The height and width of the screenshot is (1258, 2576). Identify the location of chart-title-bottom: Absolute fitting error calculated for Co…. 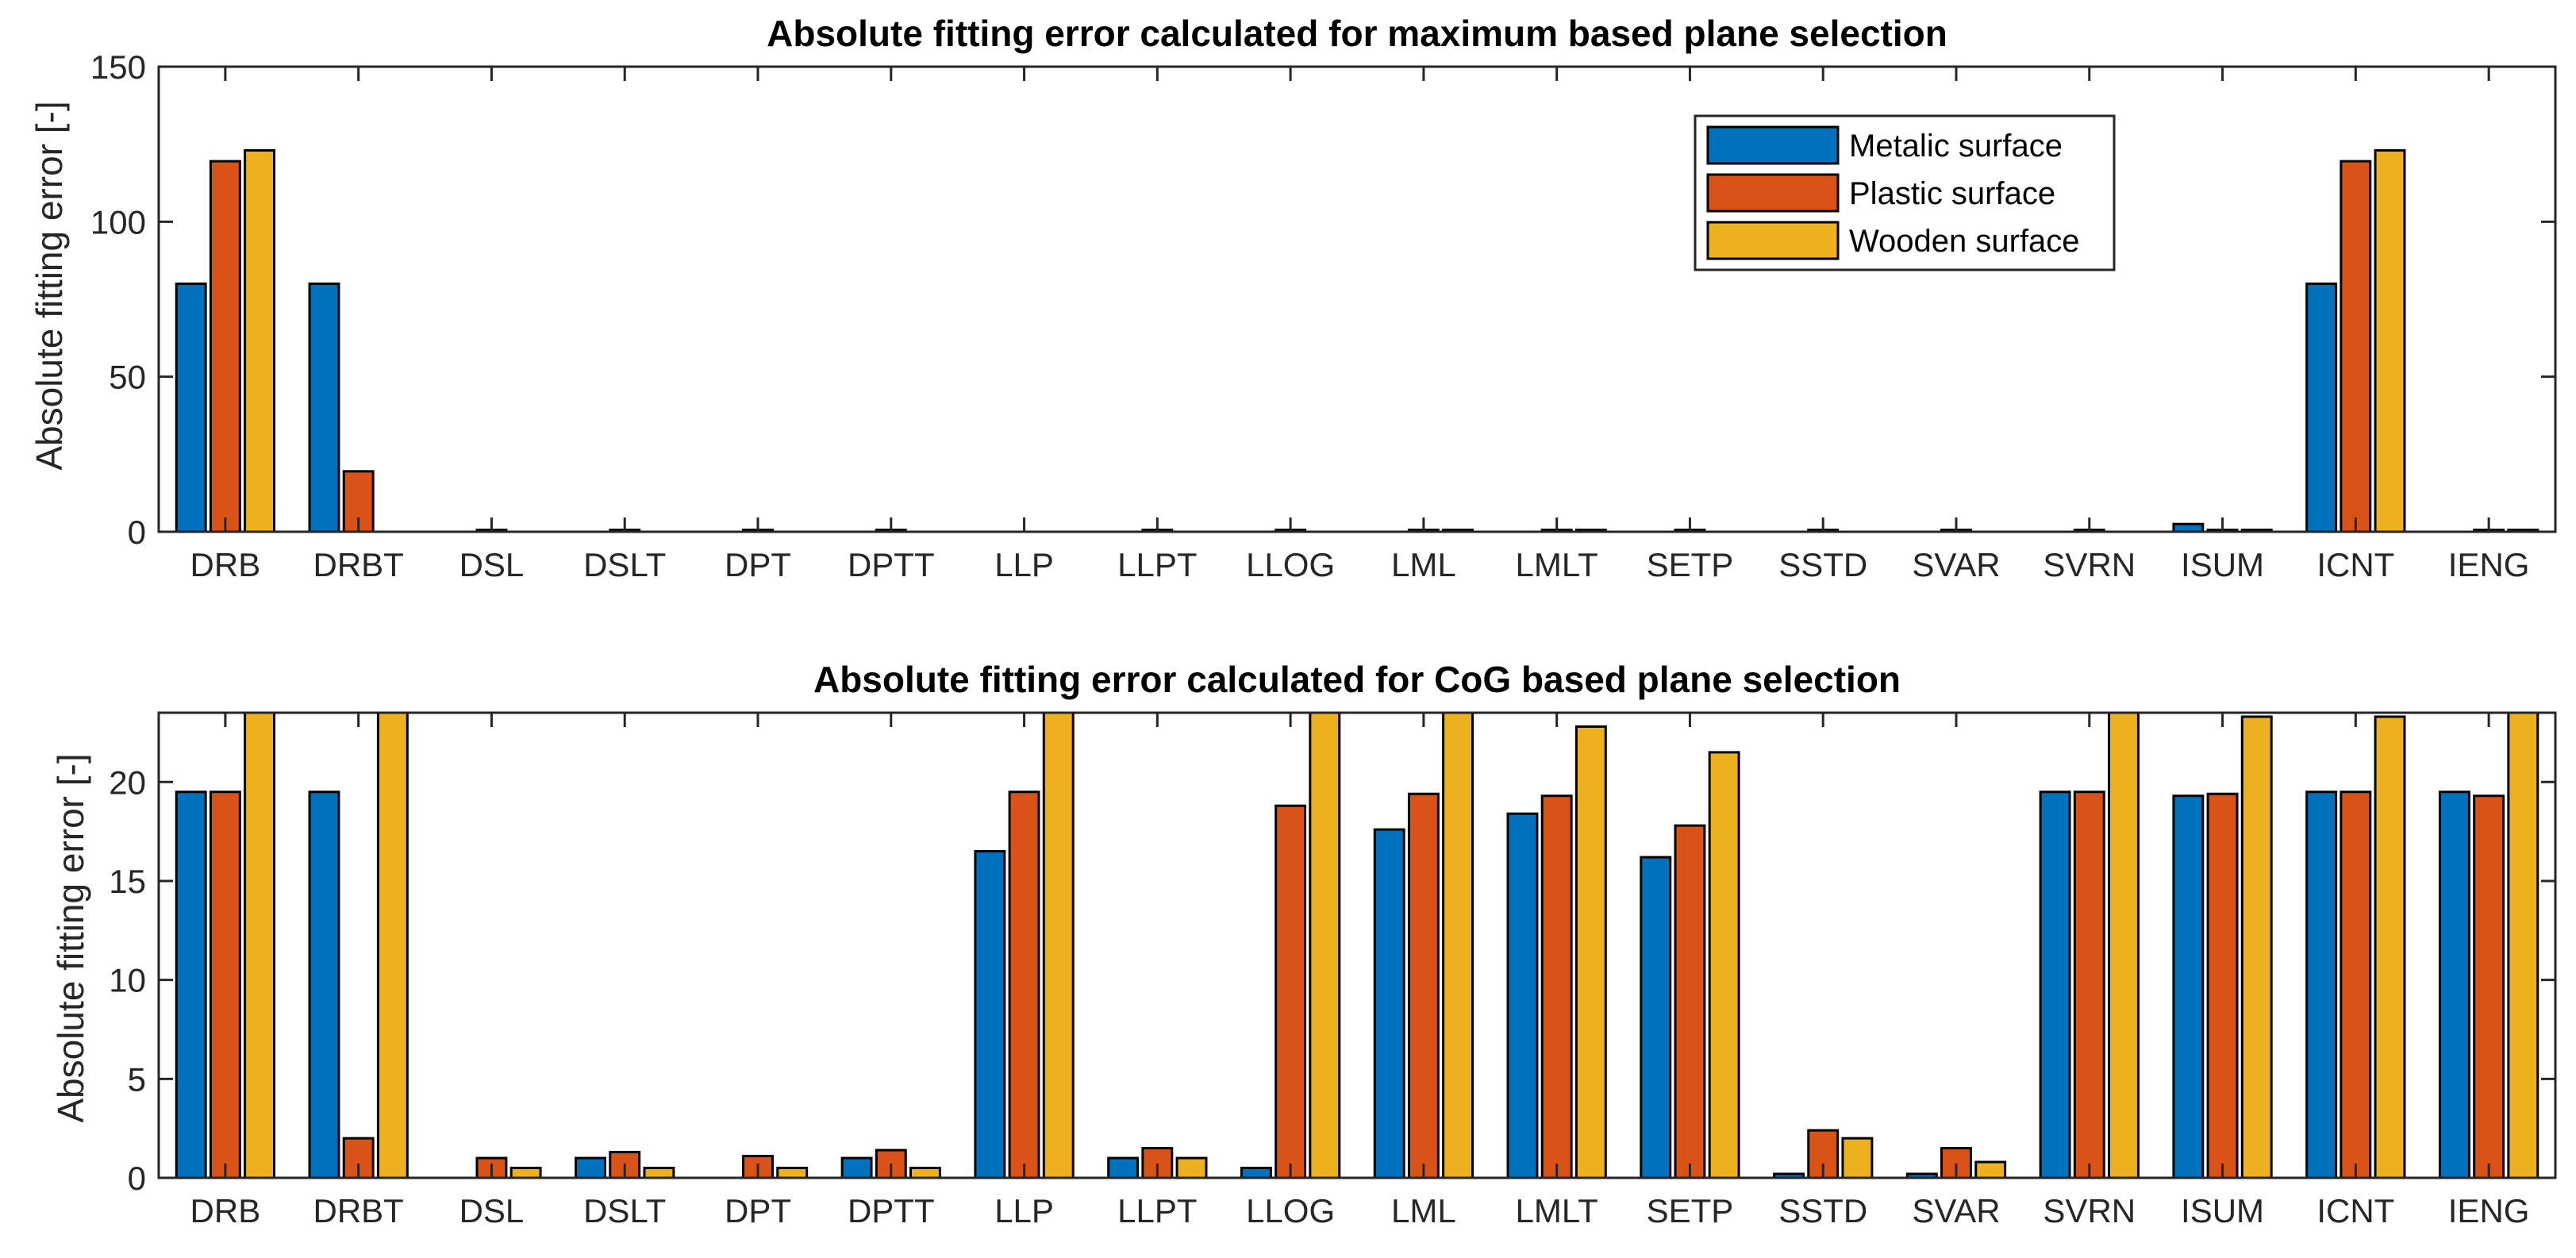
(1357, 679).